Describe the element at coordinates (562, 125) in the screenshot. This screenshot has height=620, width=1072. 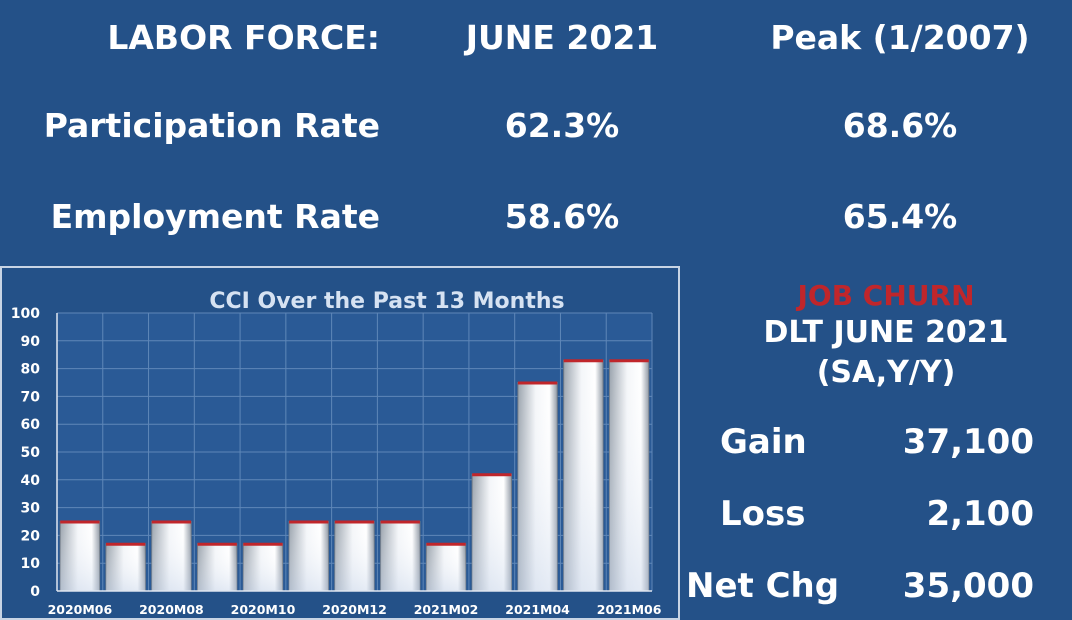
I see `participation-rate-june: 62.3%` at that location.